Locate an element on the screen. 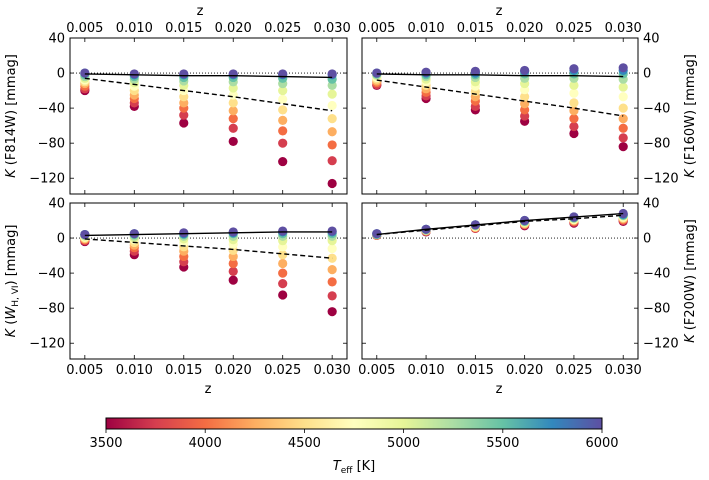  bottom-x-axis-label-right: z is located at coordinates (499, 389).